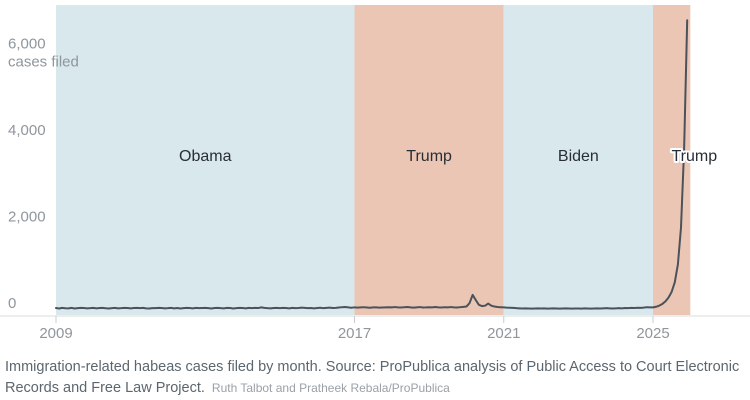  I want to click on band-label-obama-0: Obama, so click(205, 156).